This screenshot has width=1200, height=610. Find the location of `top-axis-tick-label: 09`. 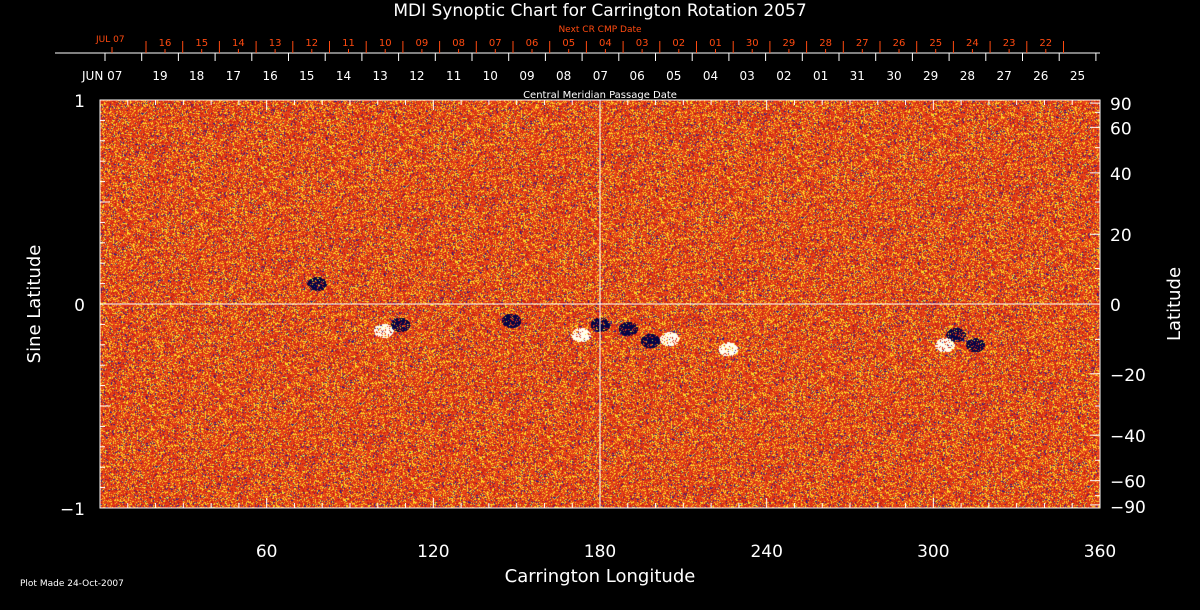

top-axis-tick-label: 09 is located at coordinates (526, 76).